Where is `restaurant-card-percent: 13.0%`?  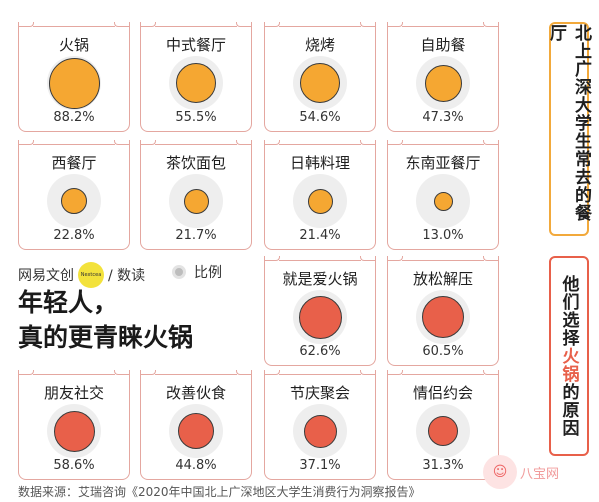 restaurant-card-percent: 13.0% is located at coordinates (443, 235).